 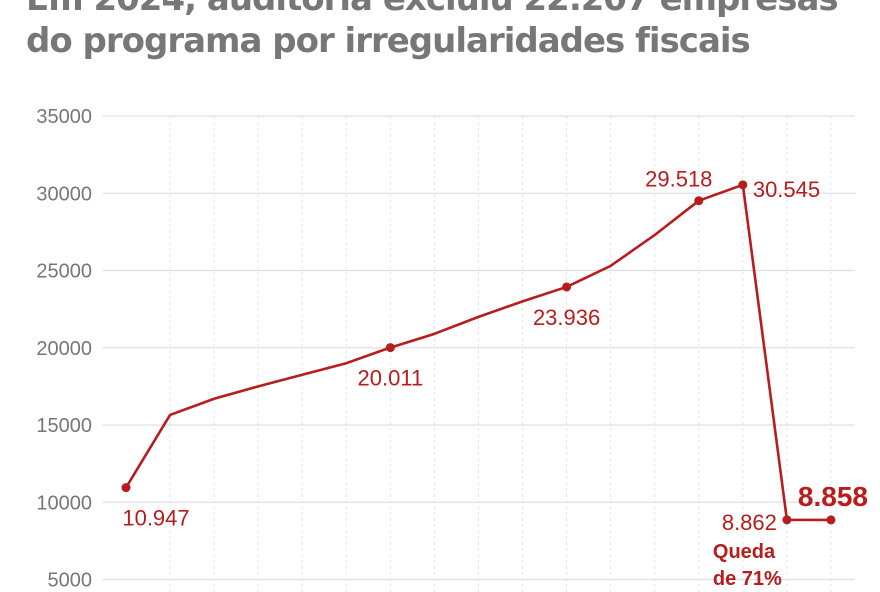 What do you see at coordinates (566, 317) in the screenshot?
I see `data-label: 23.936` at bounding box center [566, 317].